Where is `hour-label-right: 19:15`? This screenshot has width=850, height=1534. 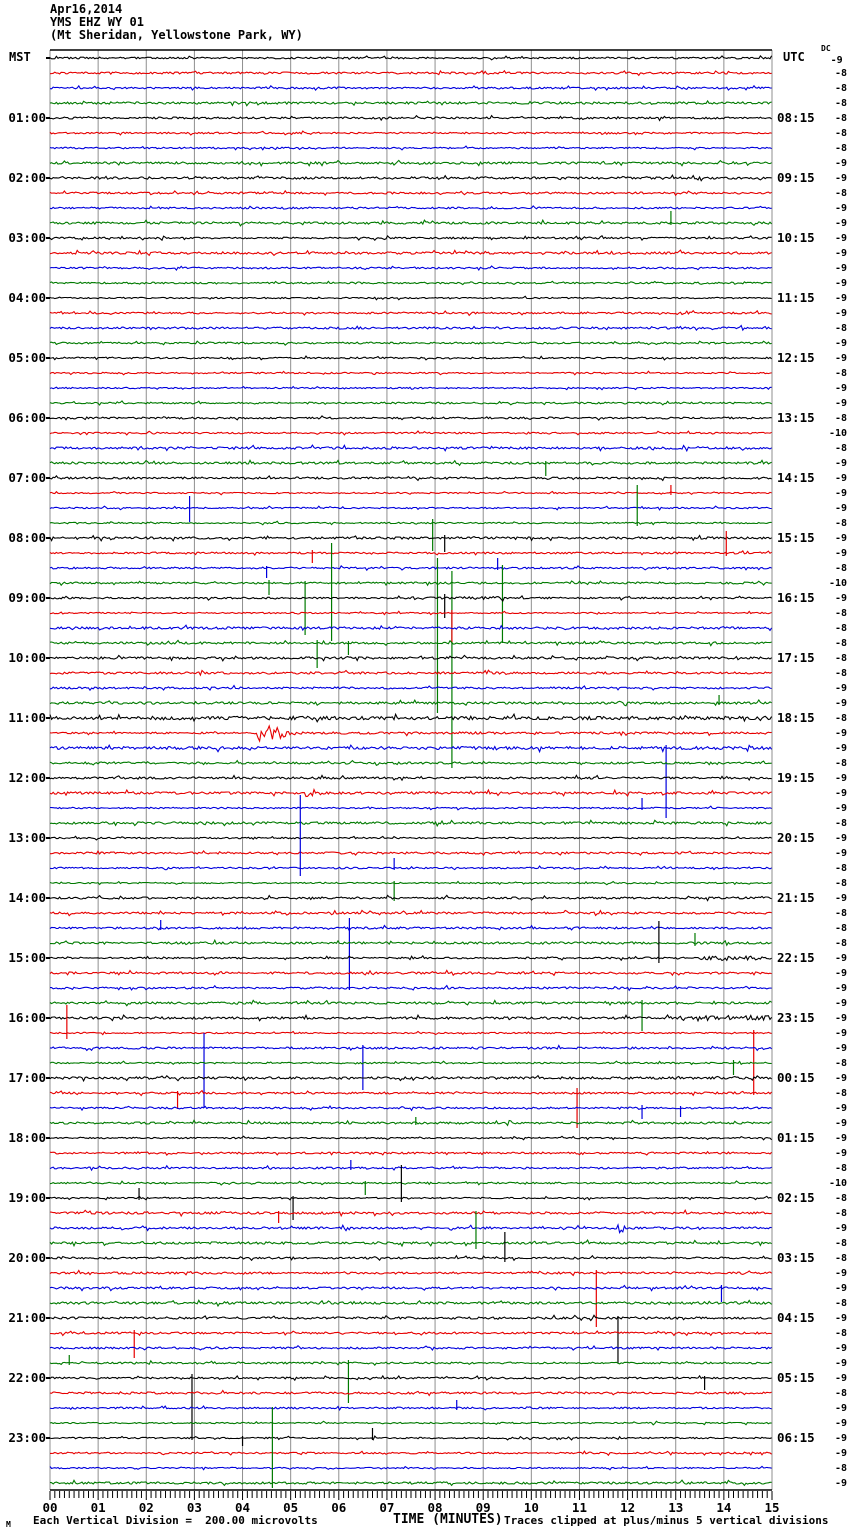 hour-label-right: 19:15 is located at coordinates (796, 777).